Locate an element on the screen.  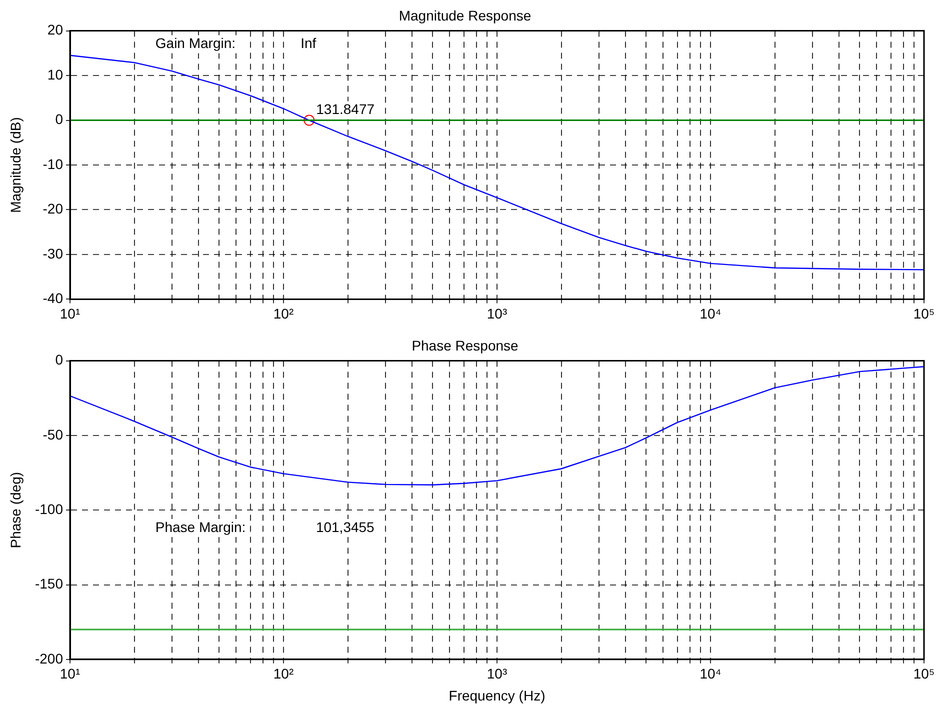
y-tick-label: -30 is located at coordinates (53, 253).